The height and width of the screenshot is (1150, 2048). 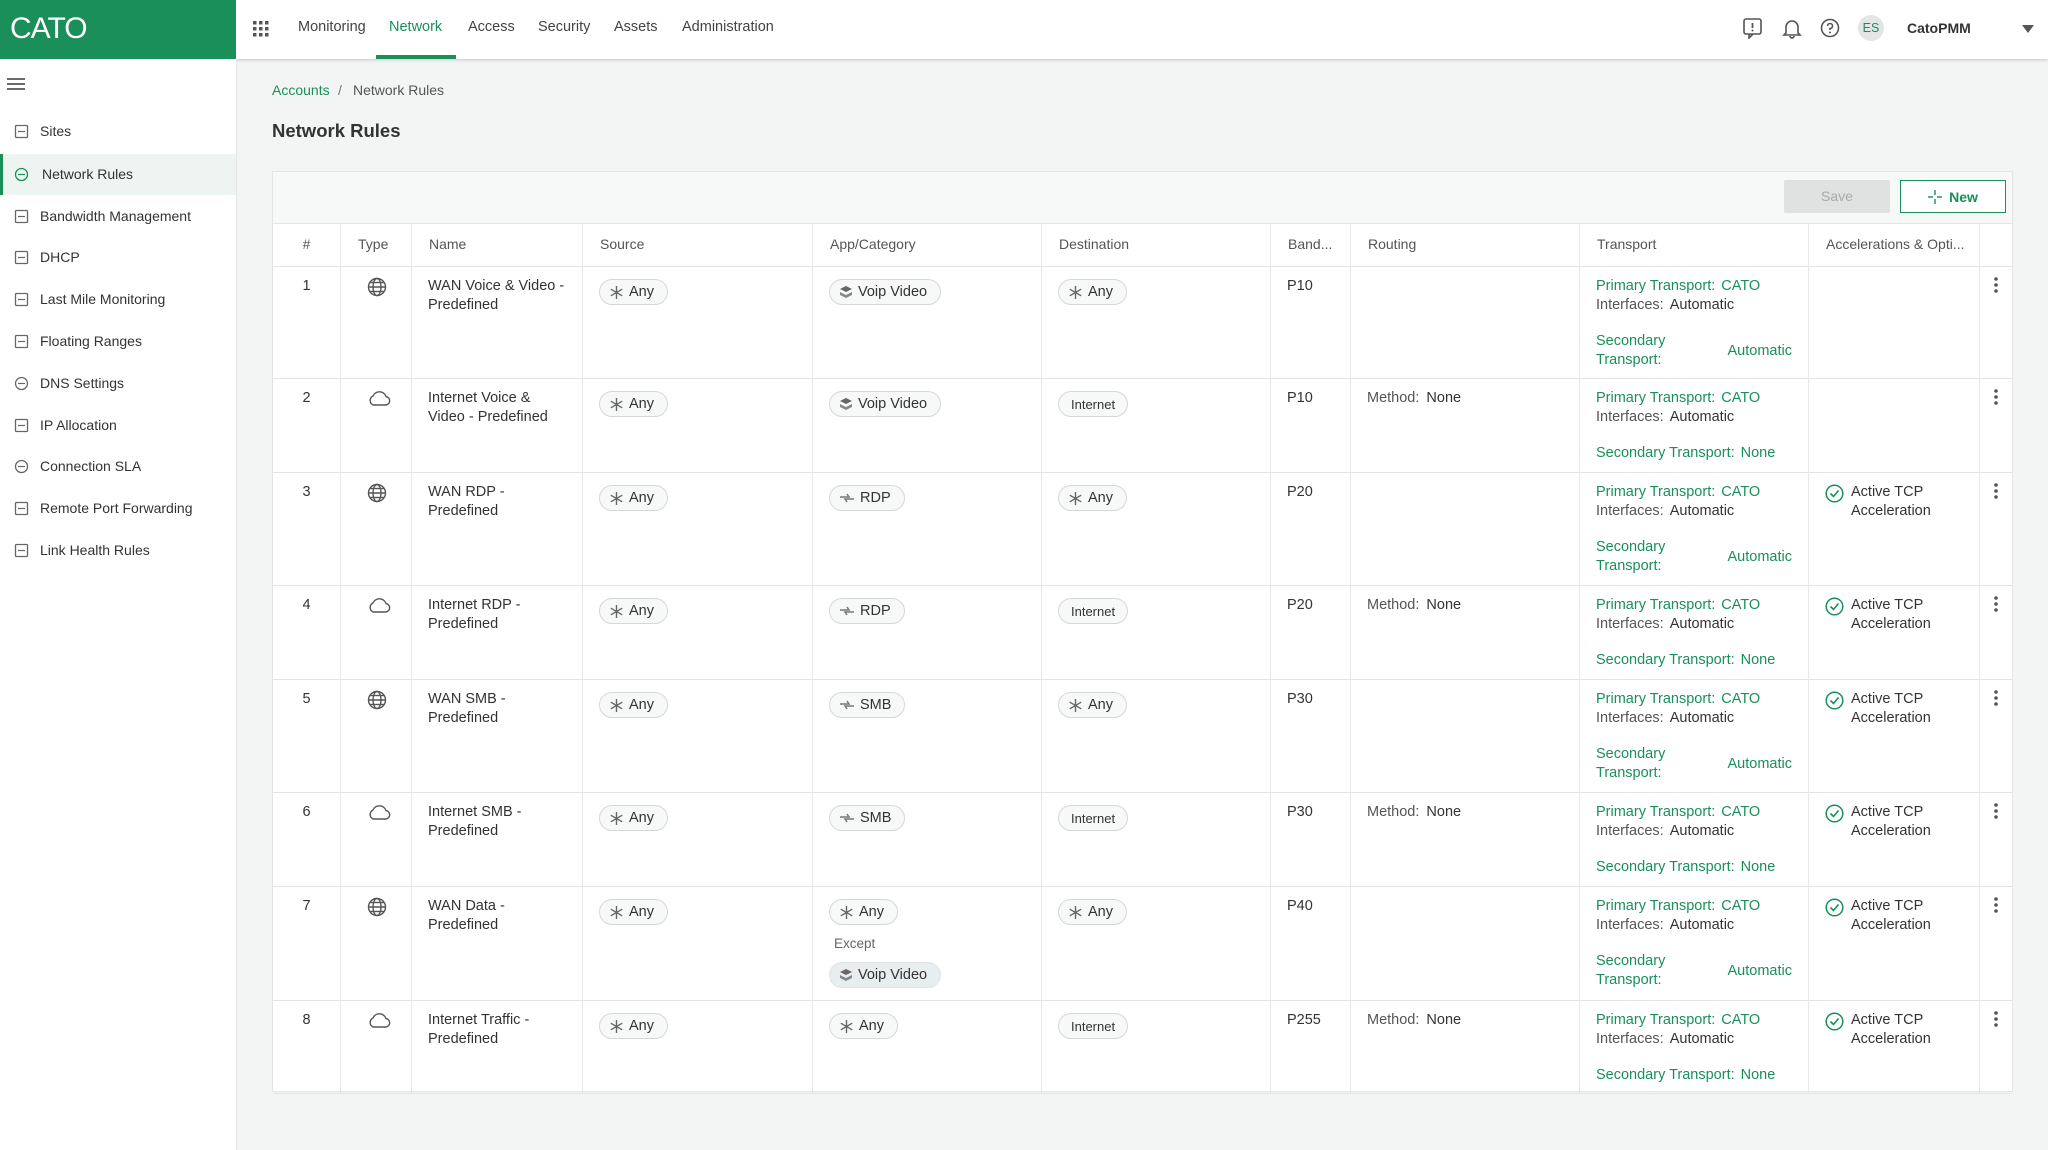 I want to click on secondary-value: Automatic, so click(x=1759, y=970).